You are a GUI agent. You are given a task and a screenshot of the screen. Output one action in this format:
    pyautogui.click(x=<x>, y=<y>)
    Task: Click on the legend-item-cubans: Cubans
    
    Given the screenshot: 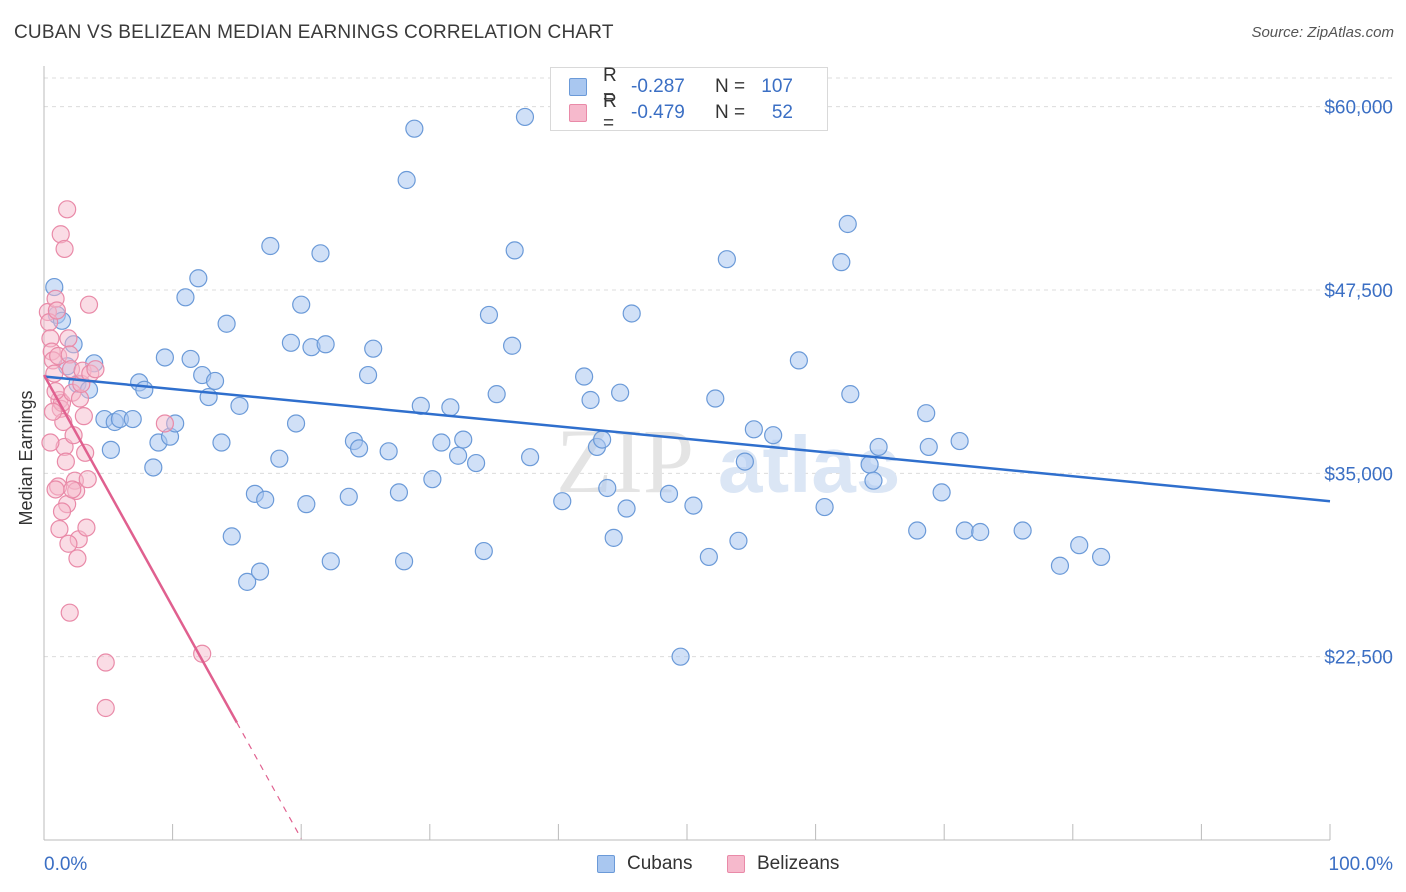 What is the action you would take?
    pyautogui.click(x=645, y=864)
    